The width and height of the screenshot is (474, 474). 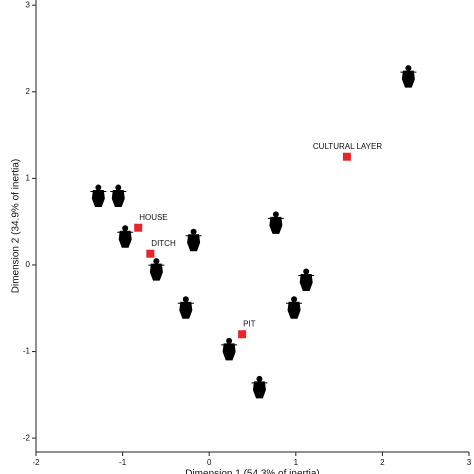 I want to click on x-tick-label: -1, so click(x=123, y=462).